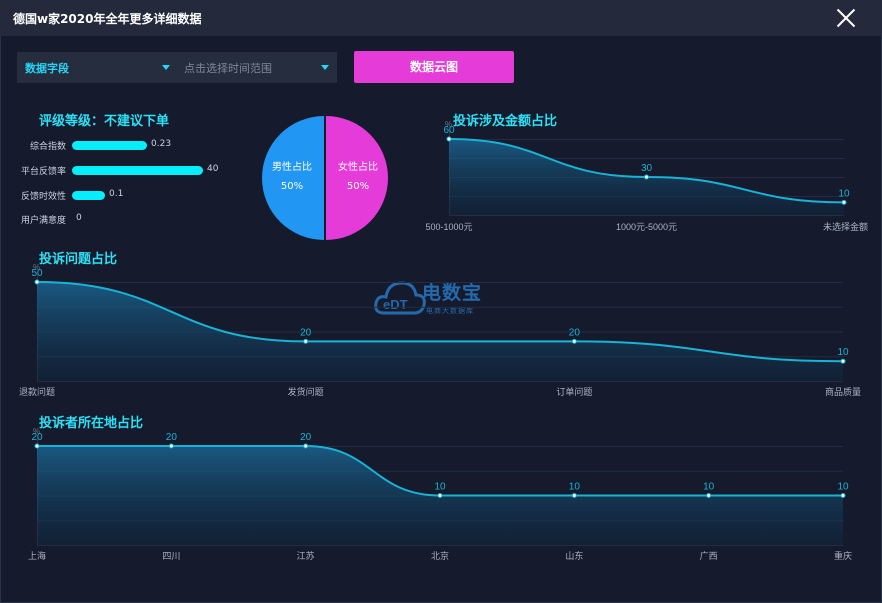 This screenshot has width=882, height=603. Describe the element at coordinates (116, 194) in the screenshot. I see `rating-value: 0.1` at that location.